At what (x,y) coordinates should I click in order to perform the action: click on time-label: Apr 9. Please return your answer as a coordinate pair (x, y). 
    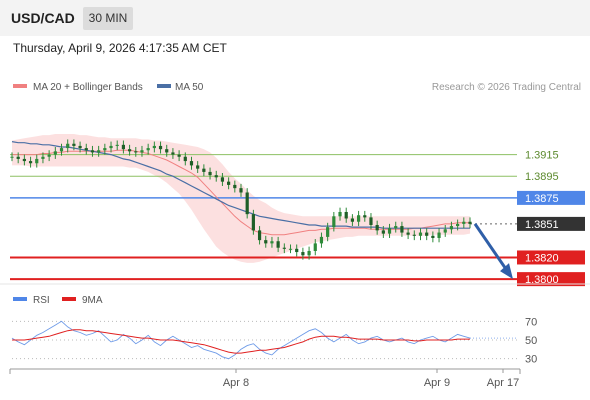
    Looking at the image, I should click on (437, 383).